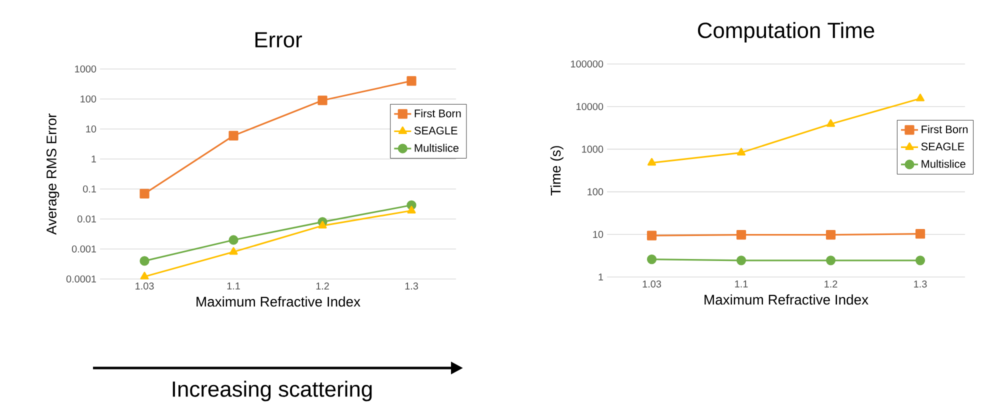 Image resolution: width=997 pixels, height=408 pixels. Describe the element at coordinates (278, 40) in the screenshot. I see `chart-title: Error` at that location.